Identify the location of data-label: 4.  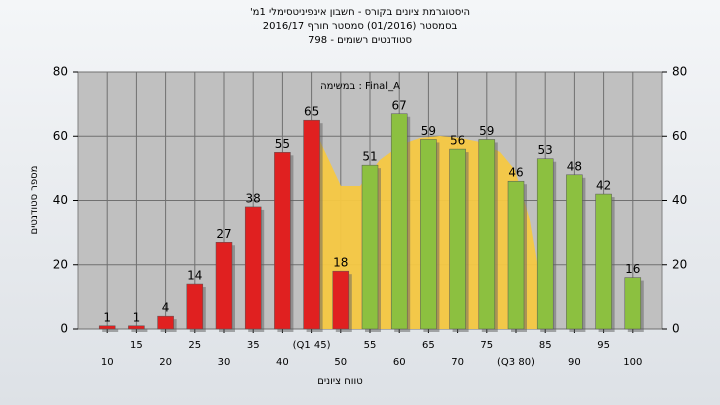
(166, 308).